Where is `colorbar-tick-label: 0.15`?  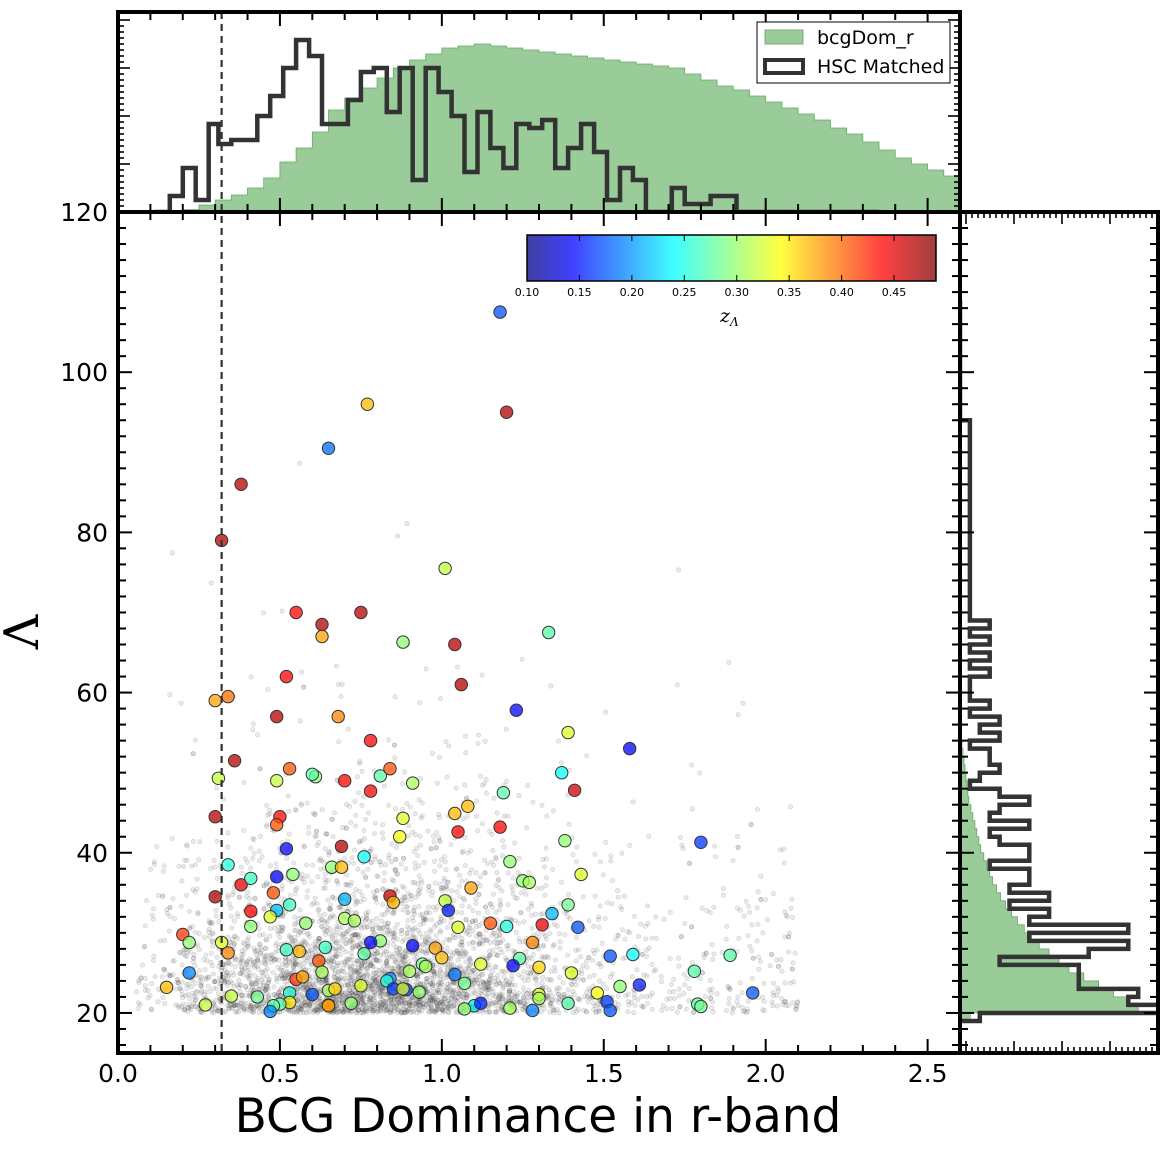
colorbar-tick-label: 0.15 is located at coordinates (579, 292).